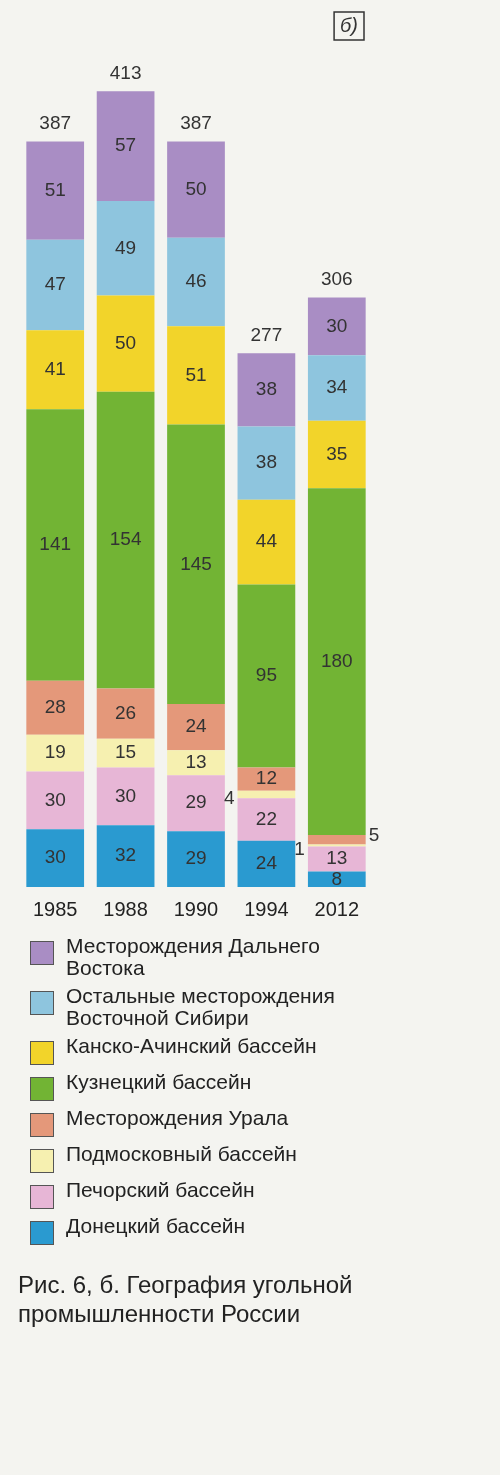 The image size is (500, 1475). Describe the element at coordinates (349, 24) in the screenshot. I see `text: б)` at that location.